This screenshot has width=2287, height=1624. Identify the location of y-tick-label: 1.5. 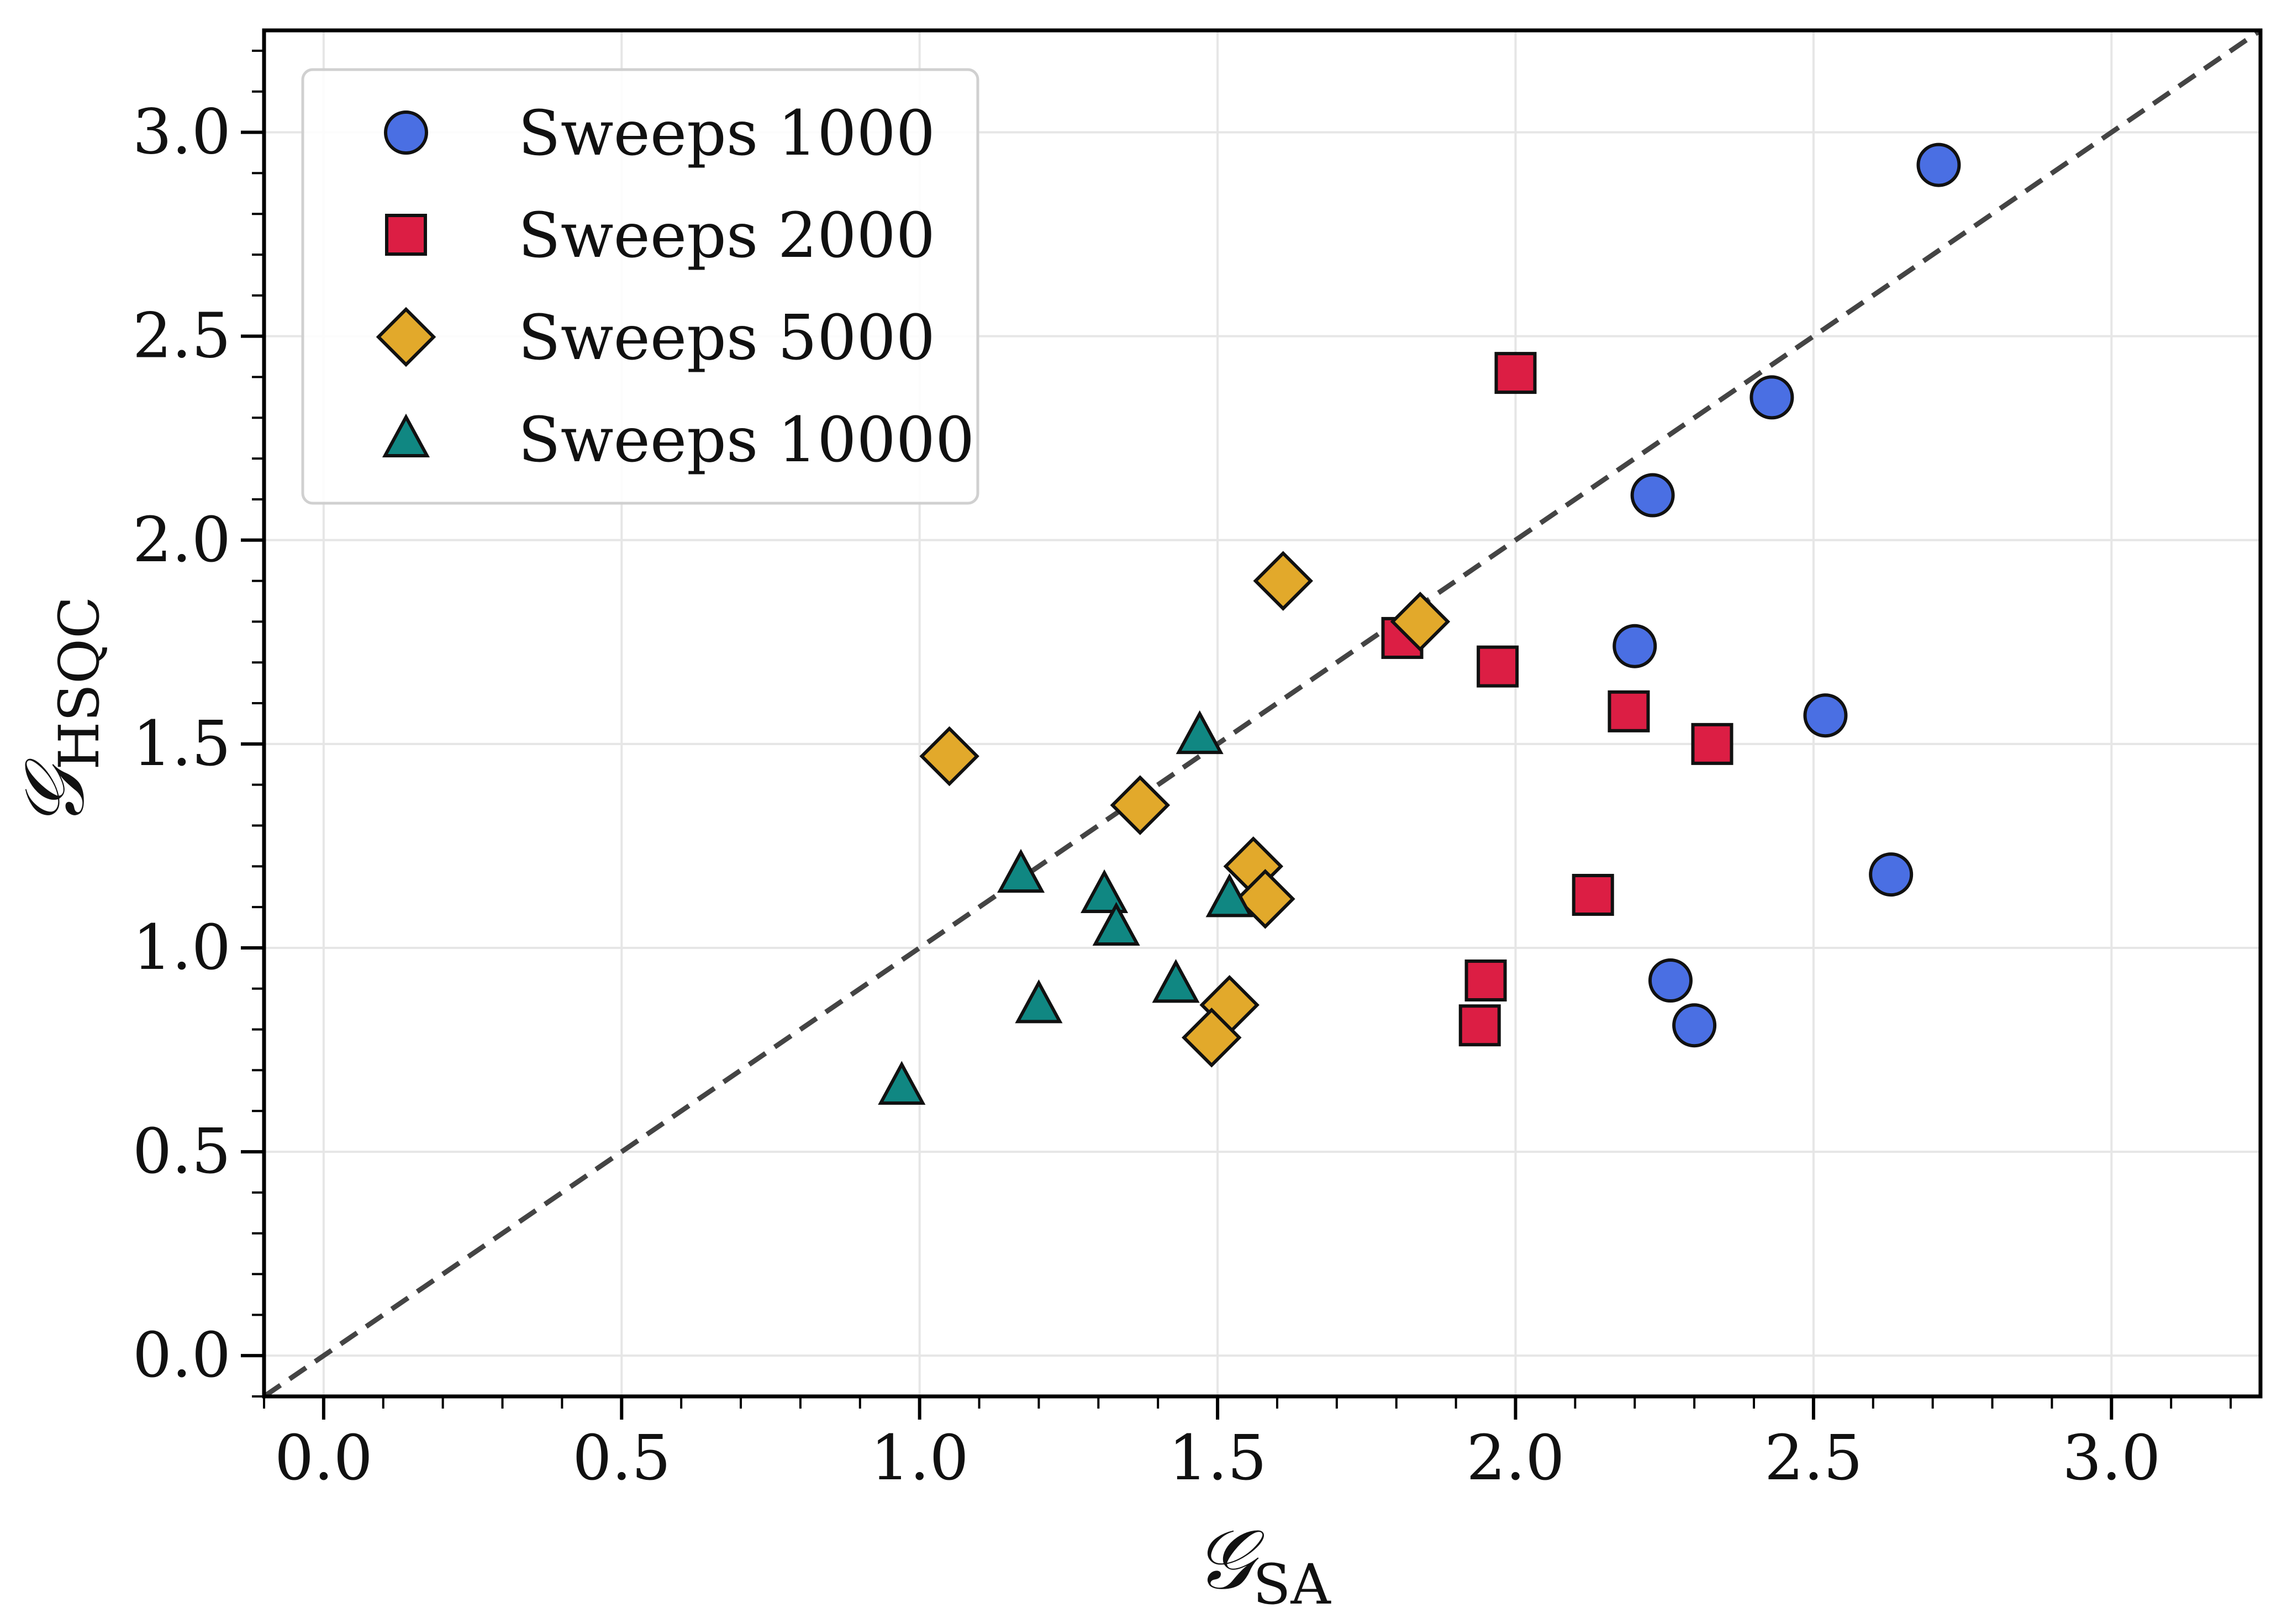
(182, 744).